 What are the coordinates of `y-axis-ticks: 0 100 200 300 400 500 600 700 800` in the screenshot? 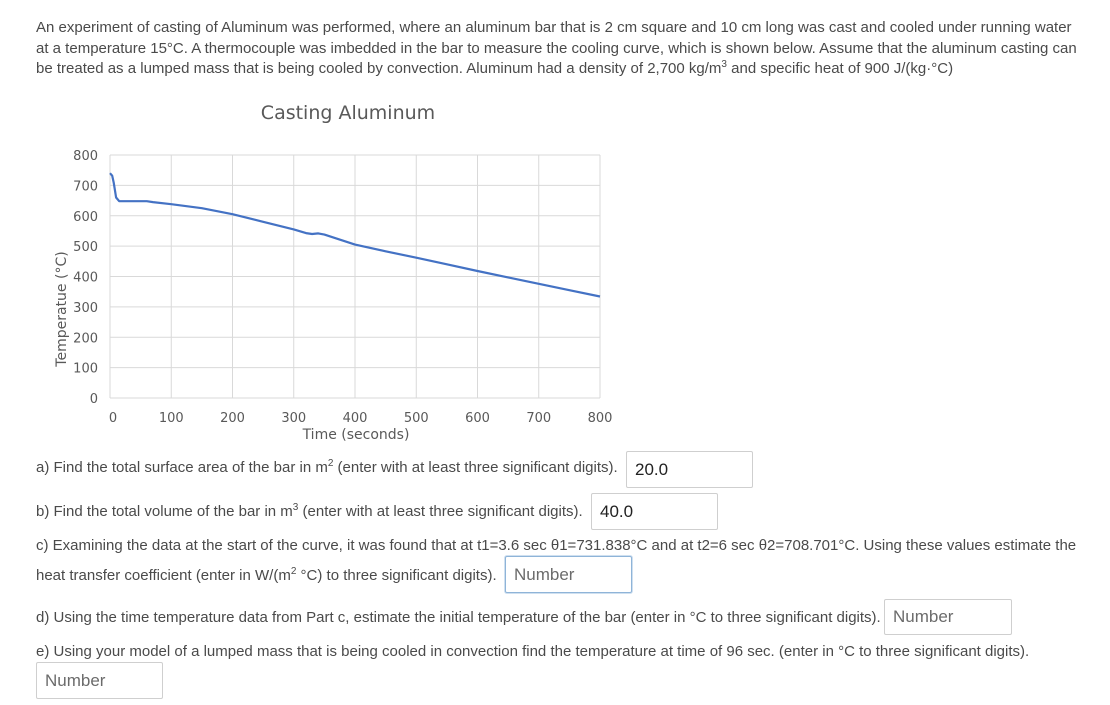 It's located at (85, 278).